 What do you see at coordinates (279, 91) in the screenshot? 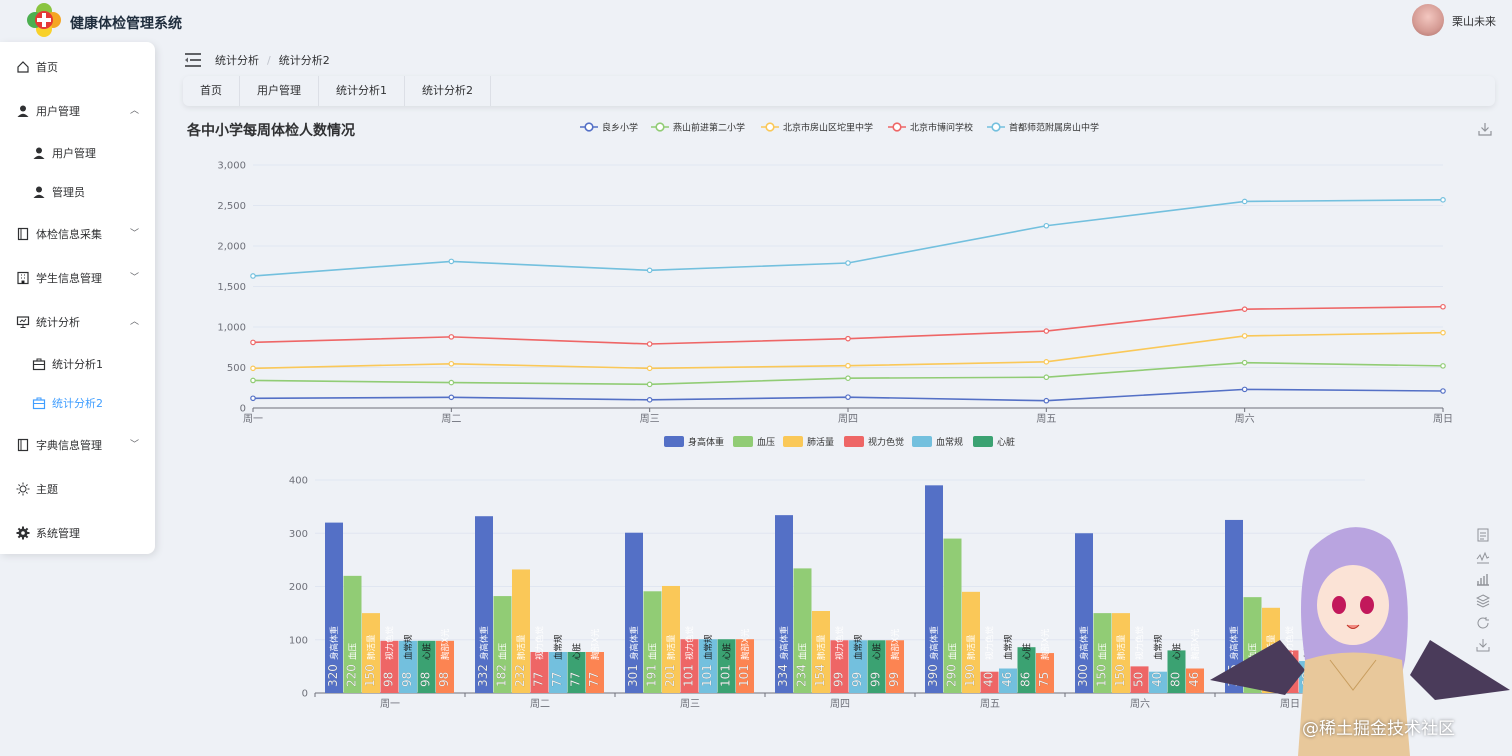
I see `tab-user-management: 用户管理` at bounding box center [279, 91].